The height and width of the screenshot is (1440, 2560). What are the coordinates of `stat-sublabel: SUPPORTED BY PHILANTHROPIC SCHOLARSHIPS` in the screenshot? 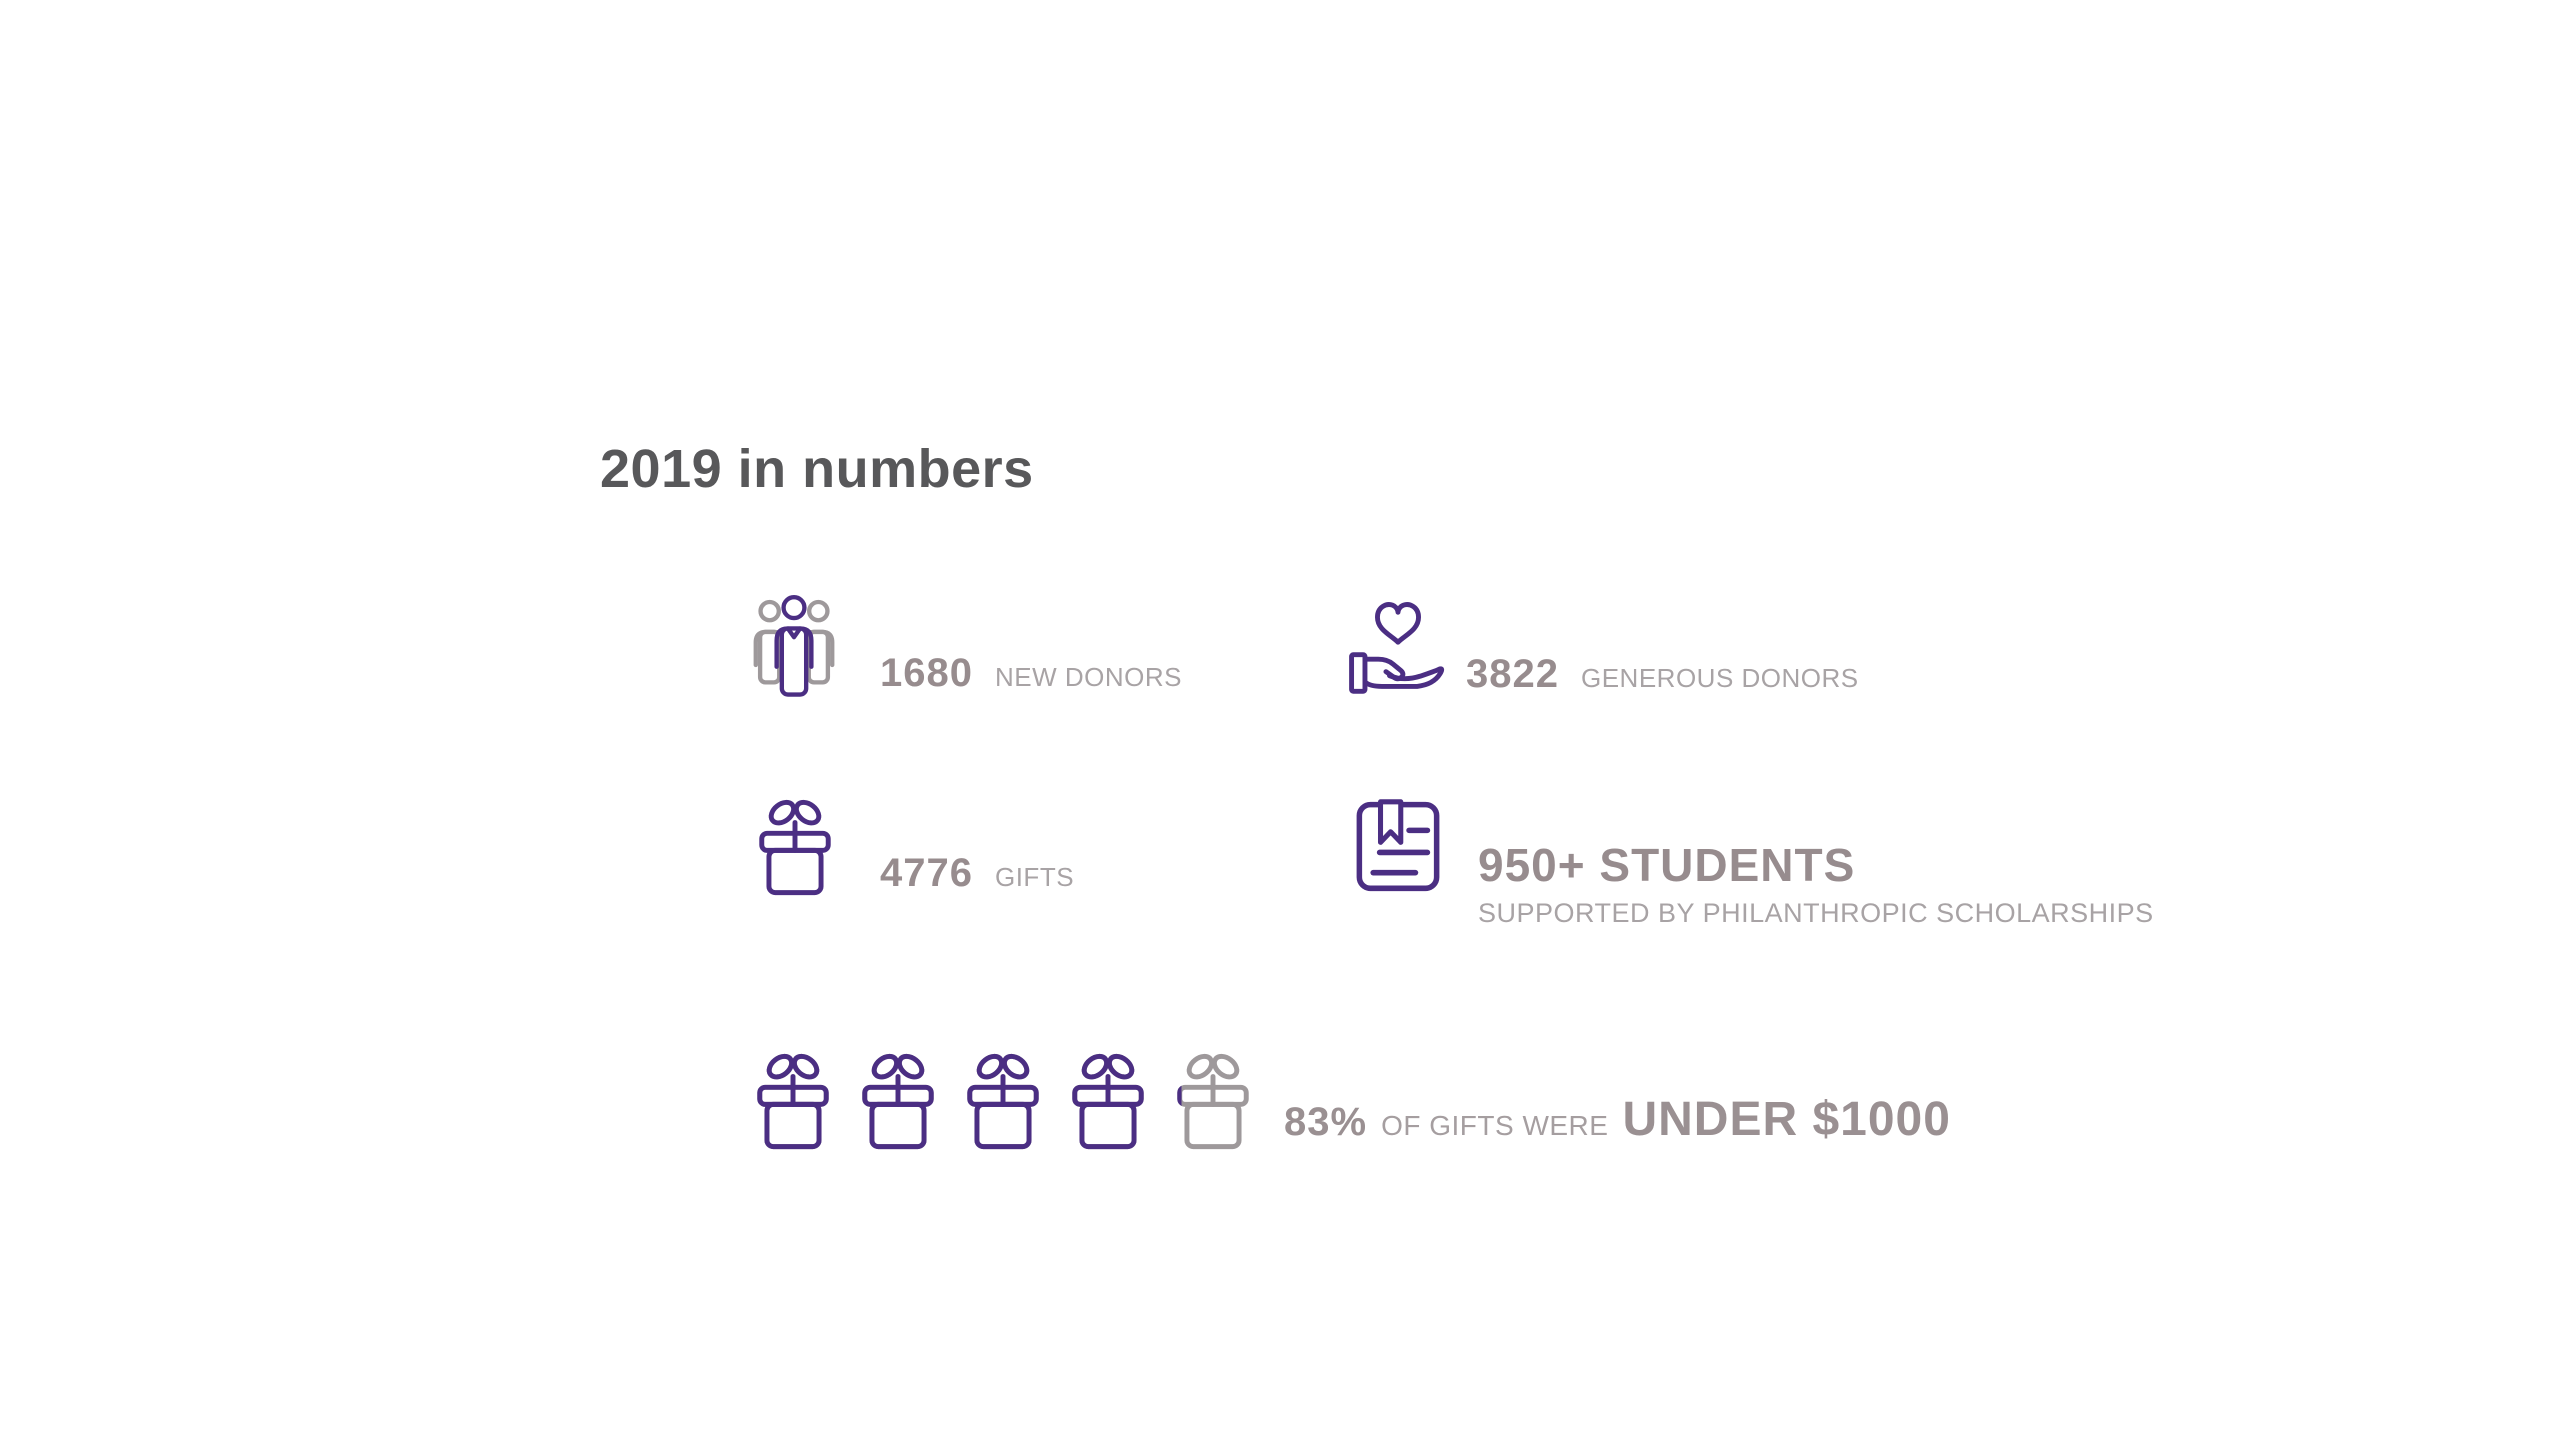 It's located at (1816, 913).